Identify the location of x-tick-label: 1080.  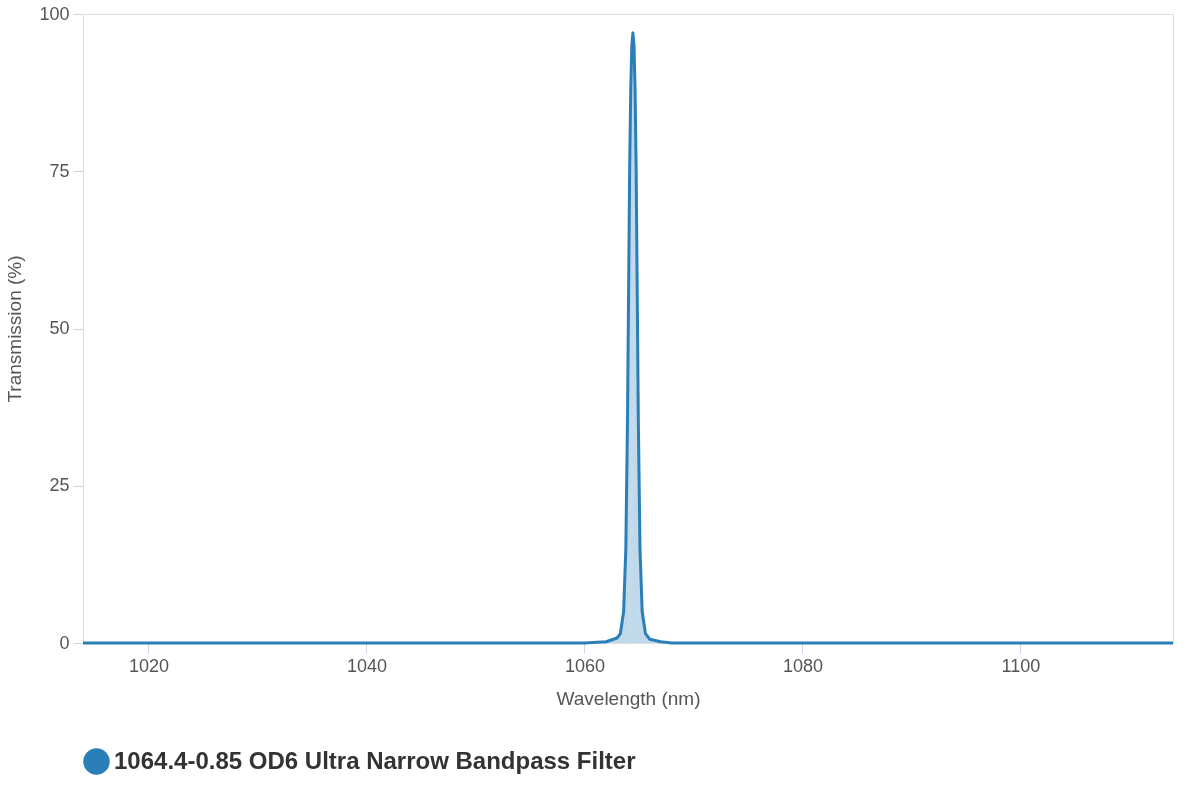
(802, 665).